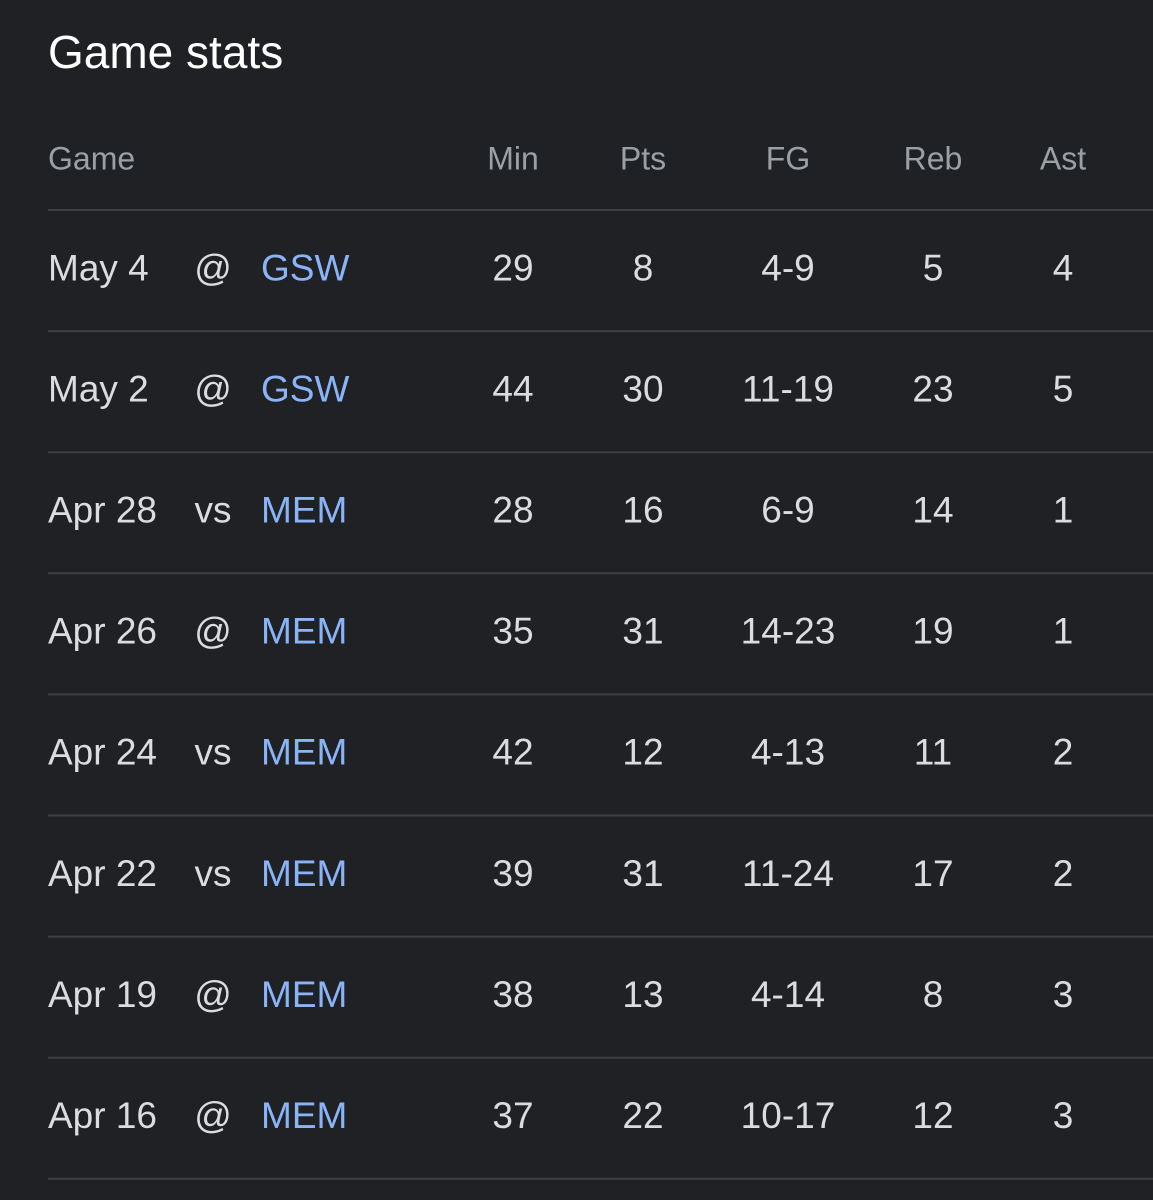 Image resolution: width=1153 pixels, height=1200 pixels. What do you see at coordinates (102, 873) in the screenshot?
I see `game-date: Apr 22` at bounding box center [102, 873].